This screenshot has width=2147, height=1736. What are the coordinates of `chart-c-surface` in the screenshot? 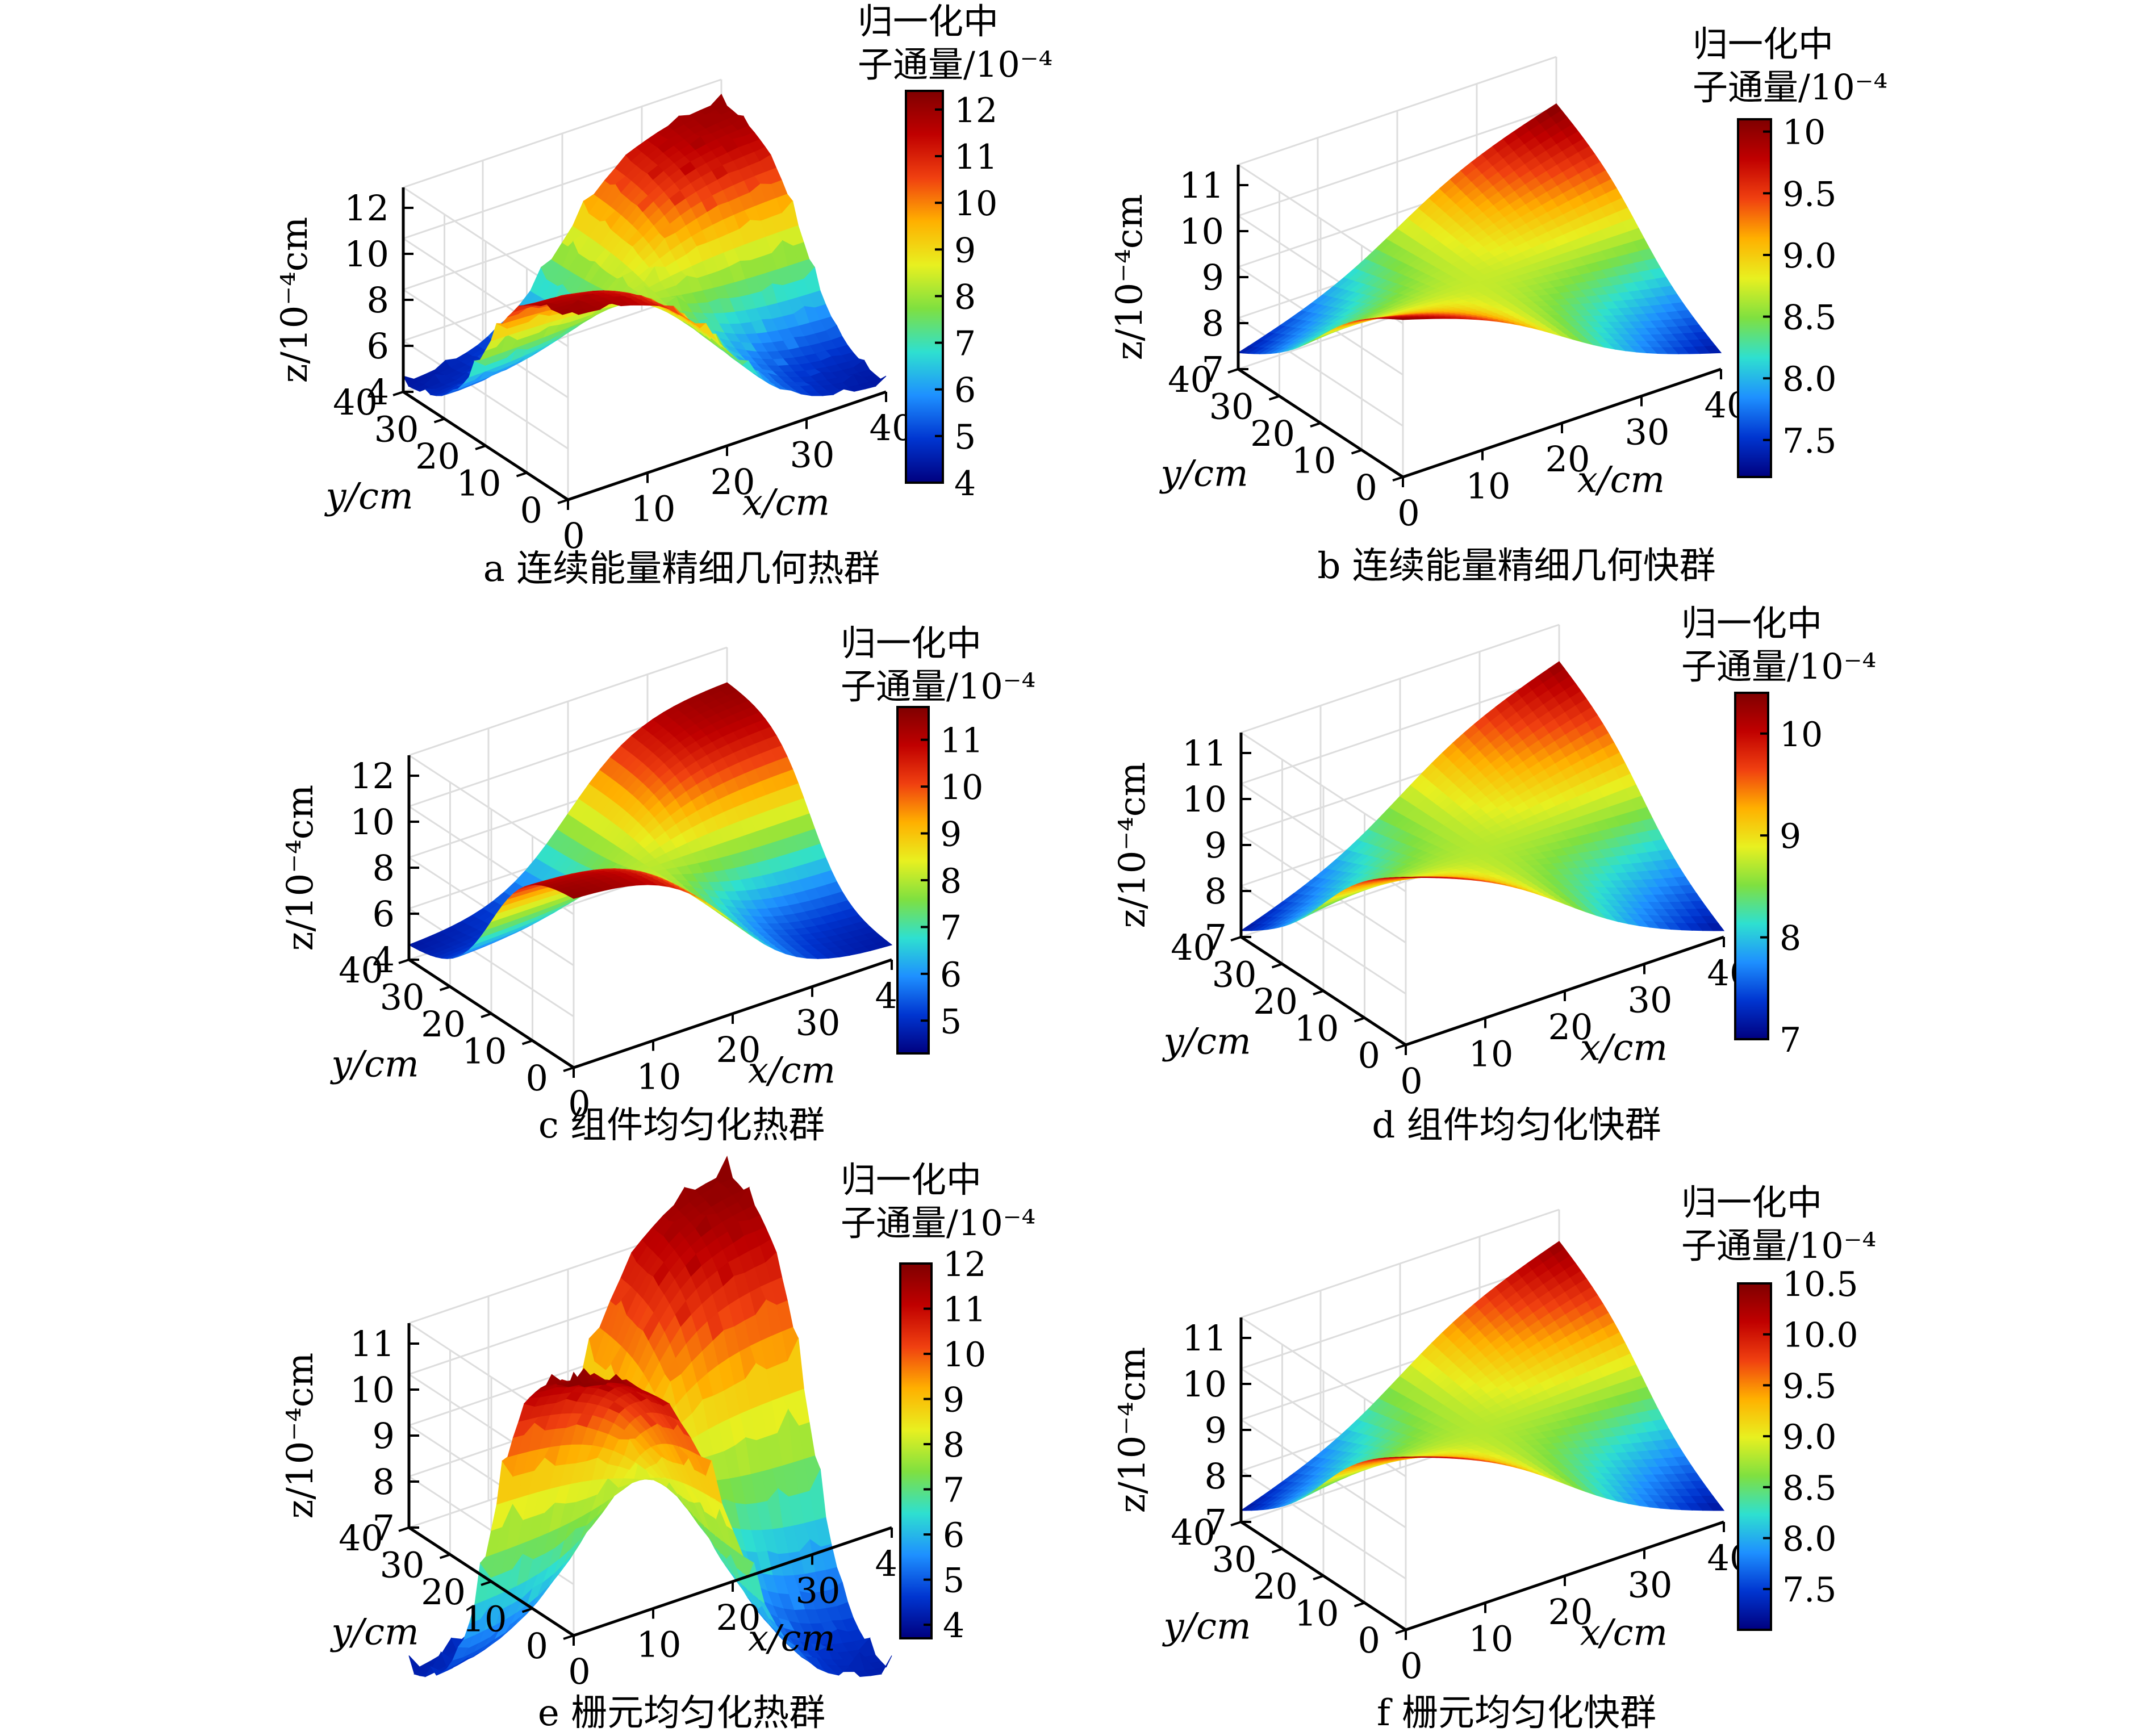 It's located at (650, 821).